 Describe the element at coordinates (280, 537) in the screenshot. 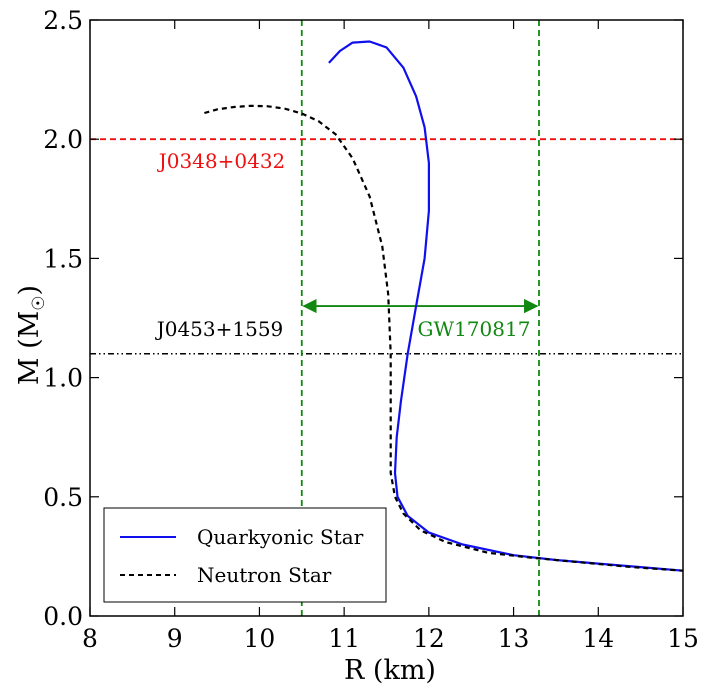

I see `legend-label-quarkyonic: Quarkyonic Star` at that location.